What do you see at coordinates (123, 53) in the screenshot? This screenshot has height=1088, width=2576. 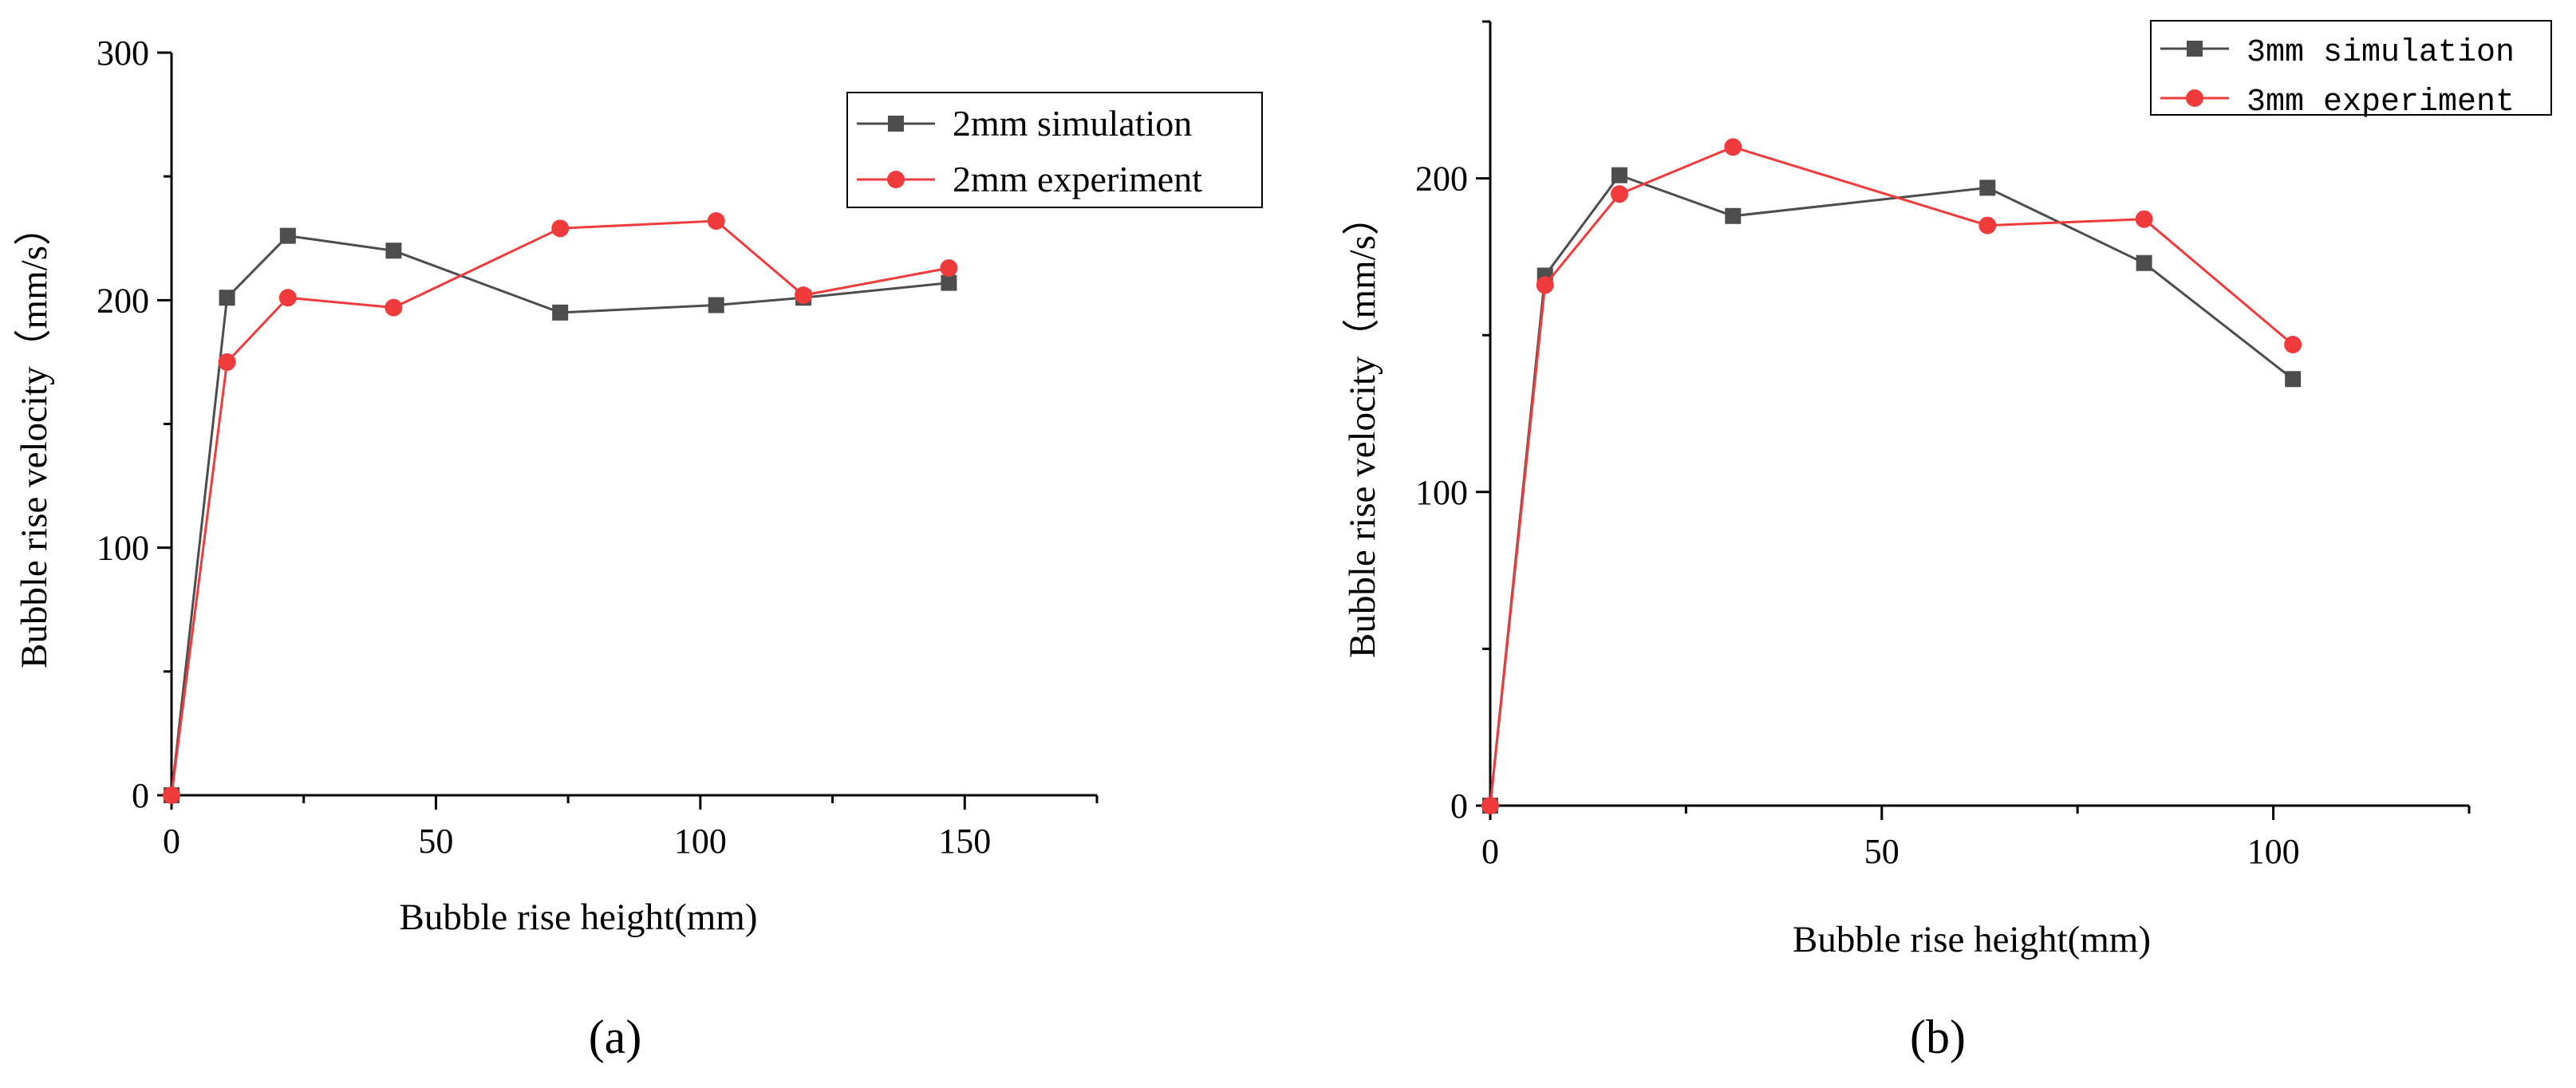 I see `y-tick-label: 300` at bounding box center [123, 53].